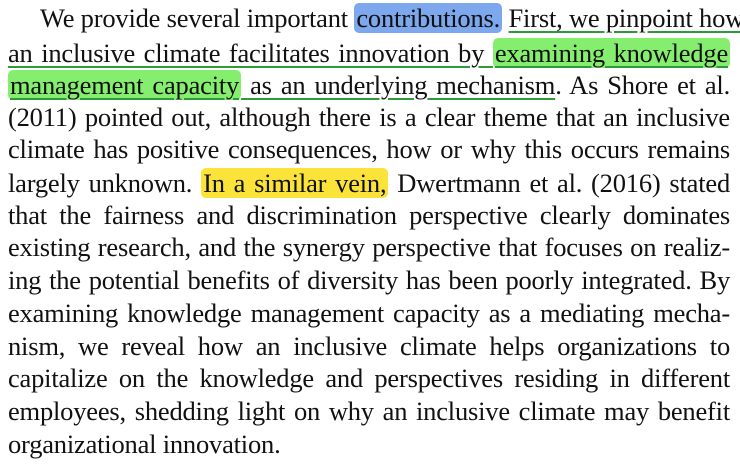  Describe the element at coordinates (144, 444) in the screenshot. I see `text-span: organizational innovation.` at that location.